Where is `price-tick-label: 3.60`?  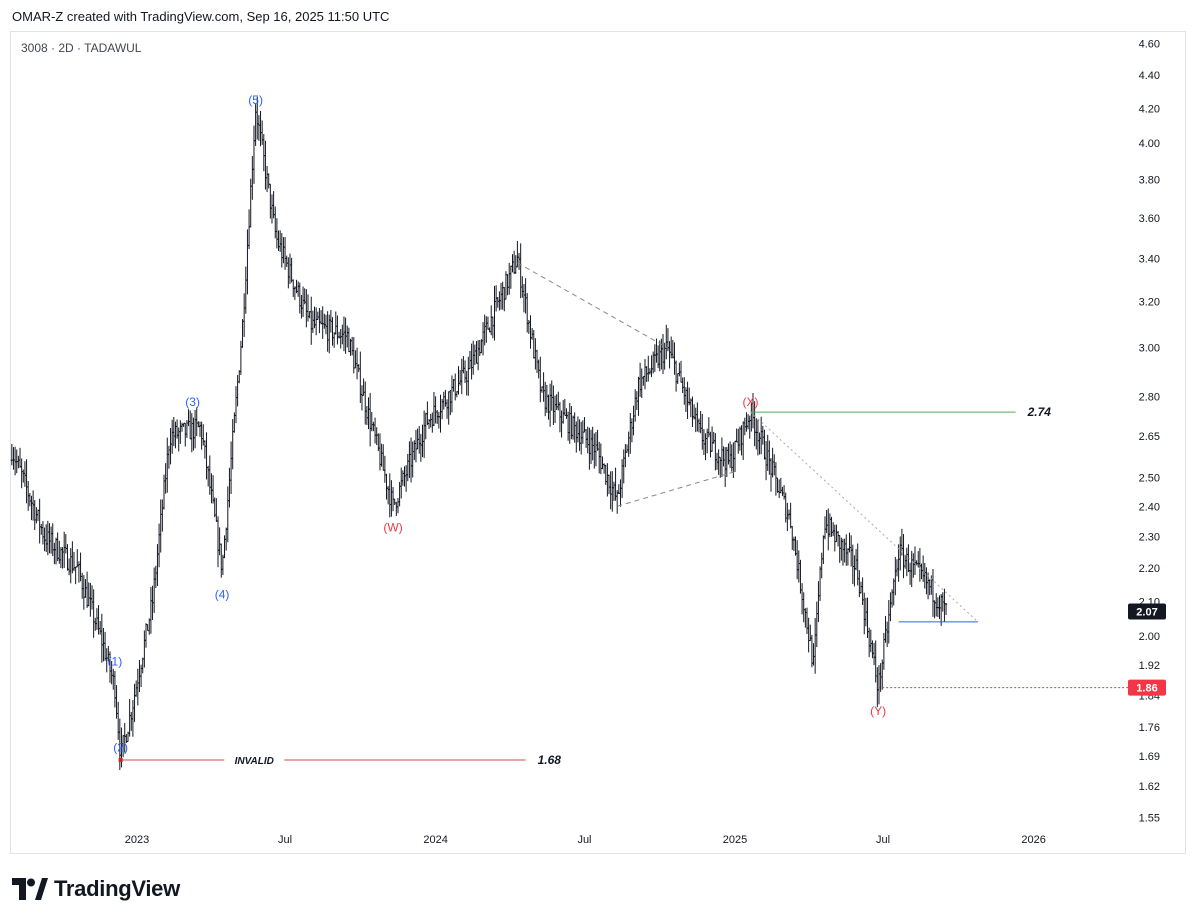
price-tick-label: 3.60 is located at coordinates (1149, 219).